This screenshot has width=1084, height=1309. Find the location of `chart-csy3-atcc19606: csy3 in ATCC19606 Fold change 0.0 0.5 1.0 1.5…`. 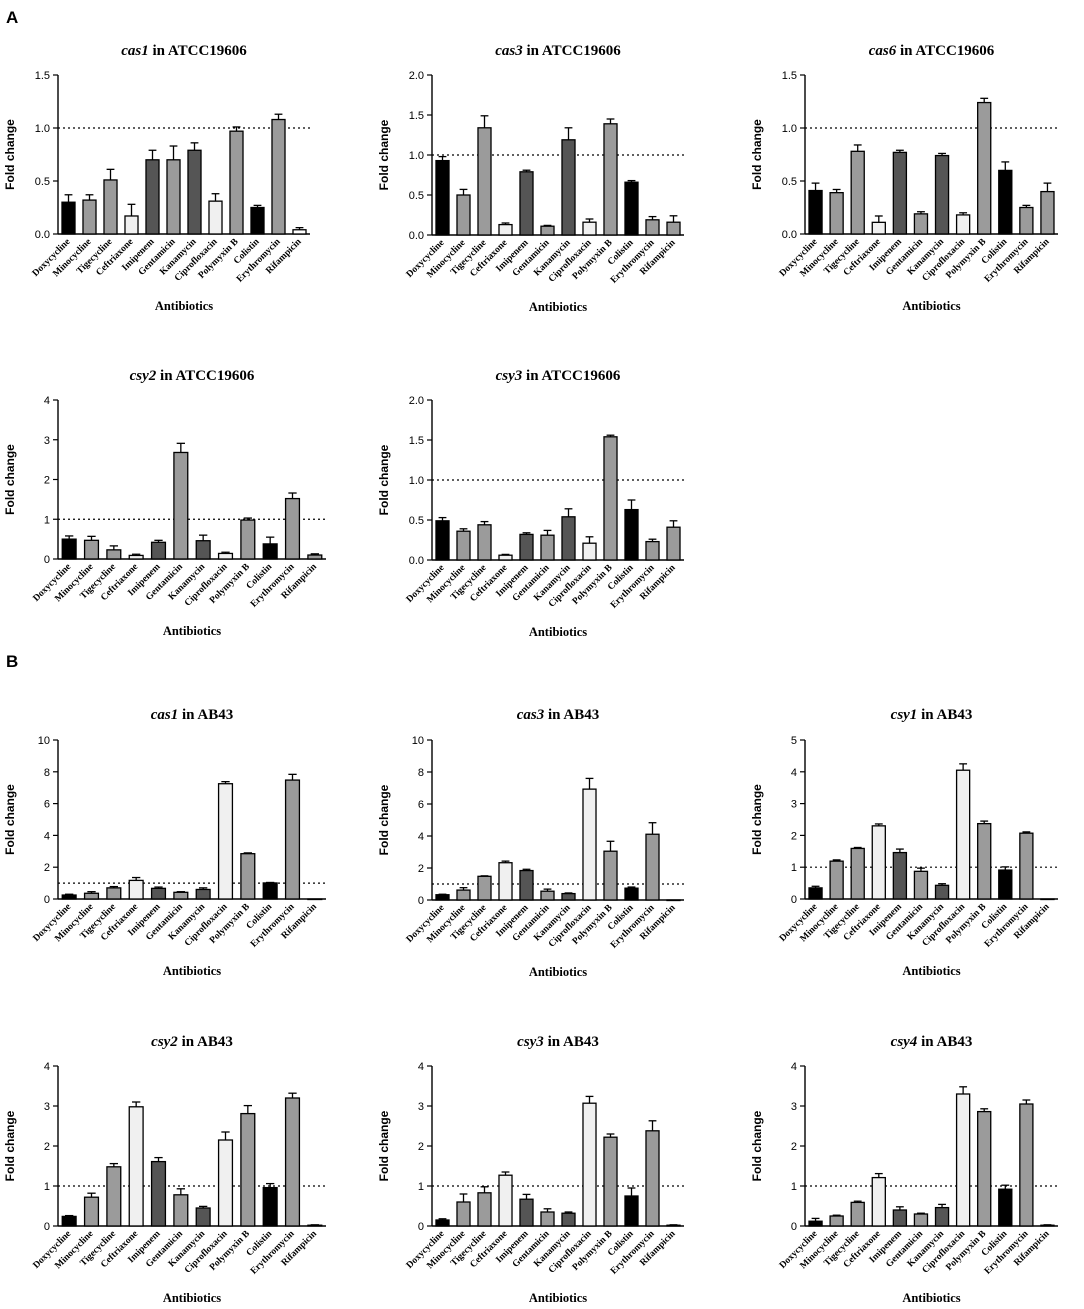

chart-csy3-atcc19606: csy3 in ATCC19606 Fold change 0.0 0.5 1.0 1.5… is located at coordinates (530, 503).